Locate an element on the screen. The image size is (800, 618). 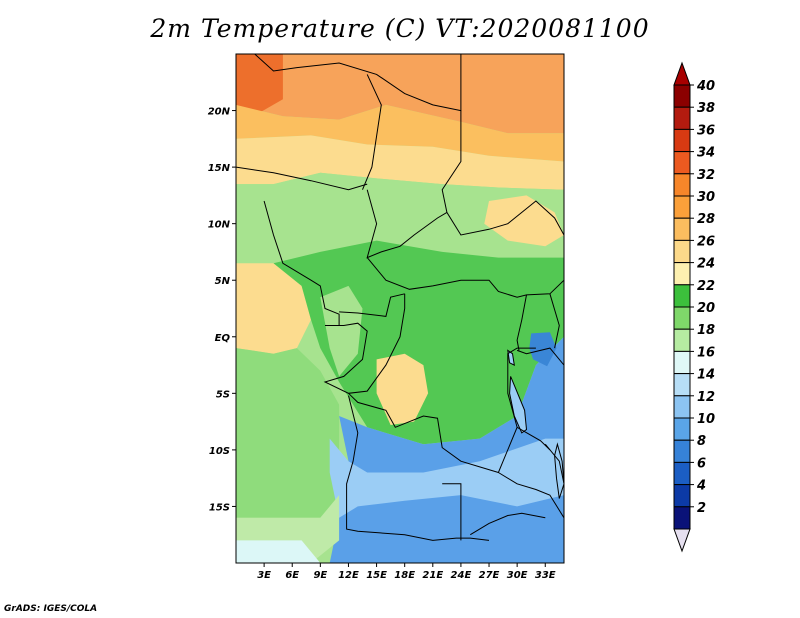
lon-tick-label: 33E is located at coordinates (545, 575).